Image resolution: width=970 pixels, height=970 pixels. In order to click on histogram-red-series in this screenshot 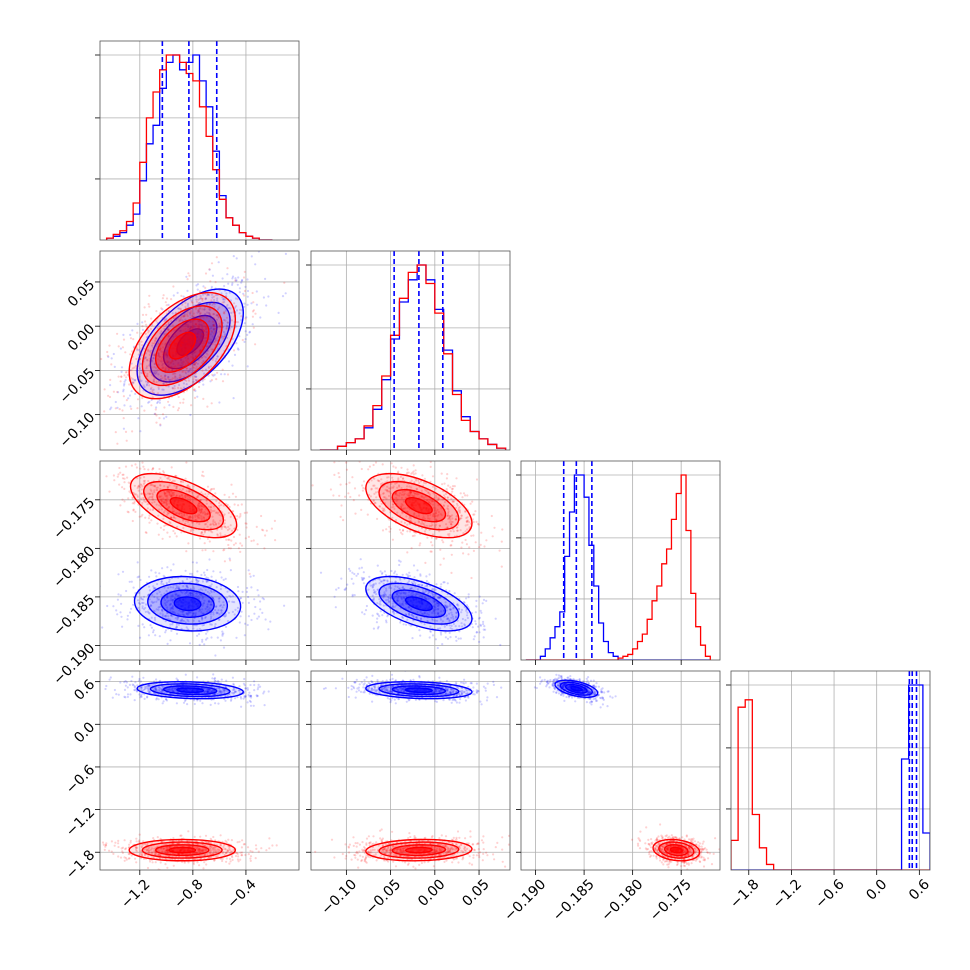, I will do `click(618, 567)`.